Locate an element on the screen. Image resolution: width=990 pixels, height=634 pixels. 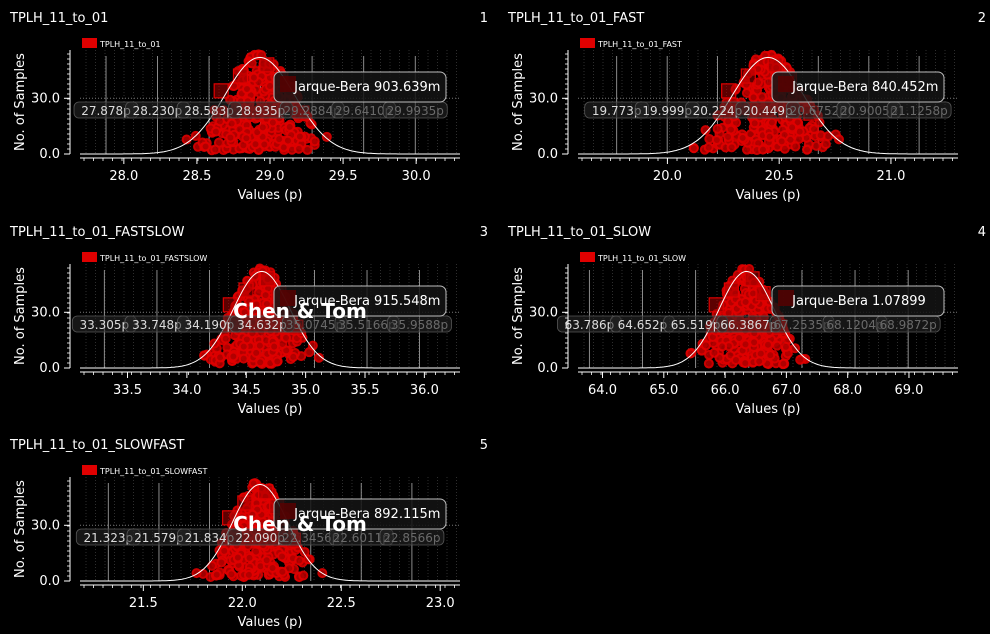
sigma-label: 35.0745p is located at coordinates (314, 325).